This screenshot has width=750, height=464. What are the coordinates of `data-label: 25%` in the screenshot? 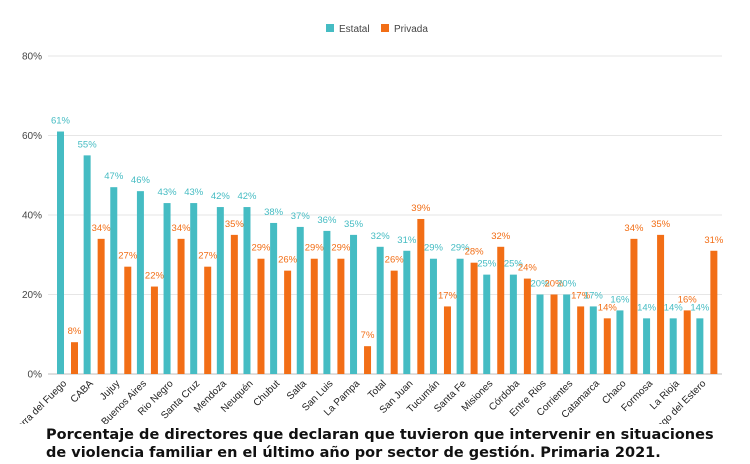 It's located at (487, 264).